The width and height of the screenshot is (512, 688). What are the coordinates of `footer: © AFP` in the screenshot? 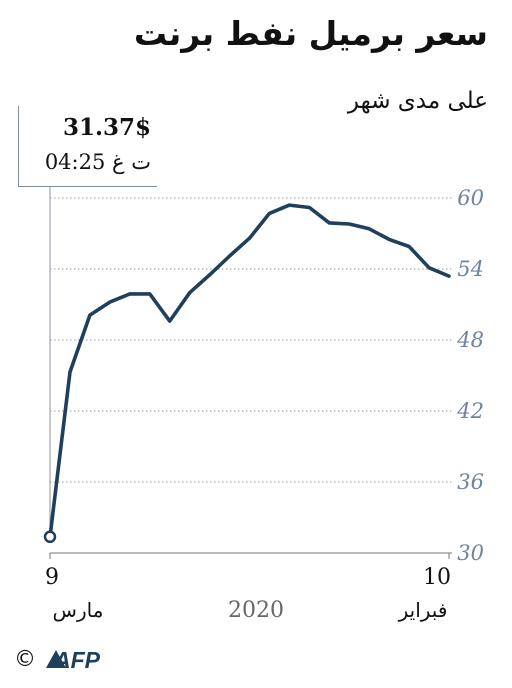 It's located at (76, 659).